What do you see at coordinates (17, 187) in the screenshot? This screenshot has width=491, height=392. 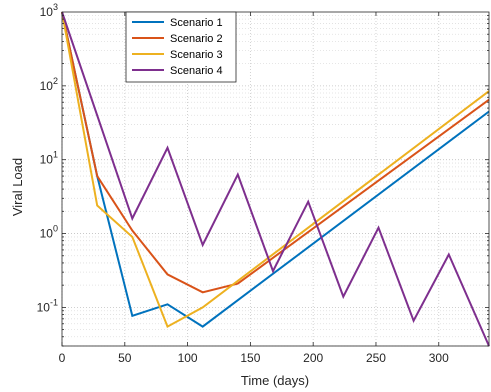 I see `y-axis-label: Viral Load` at bounding box center [17, 187].